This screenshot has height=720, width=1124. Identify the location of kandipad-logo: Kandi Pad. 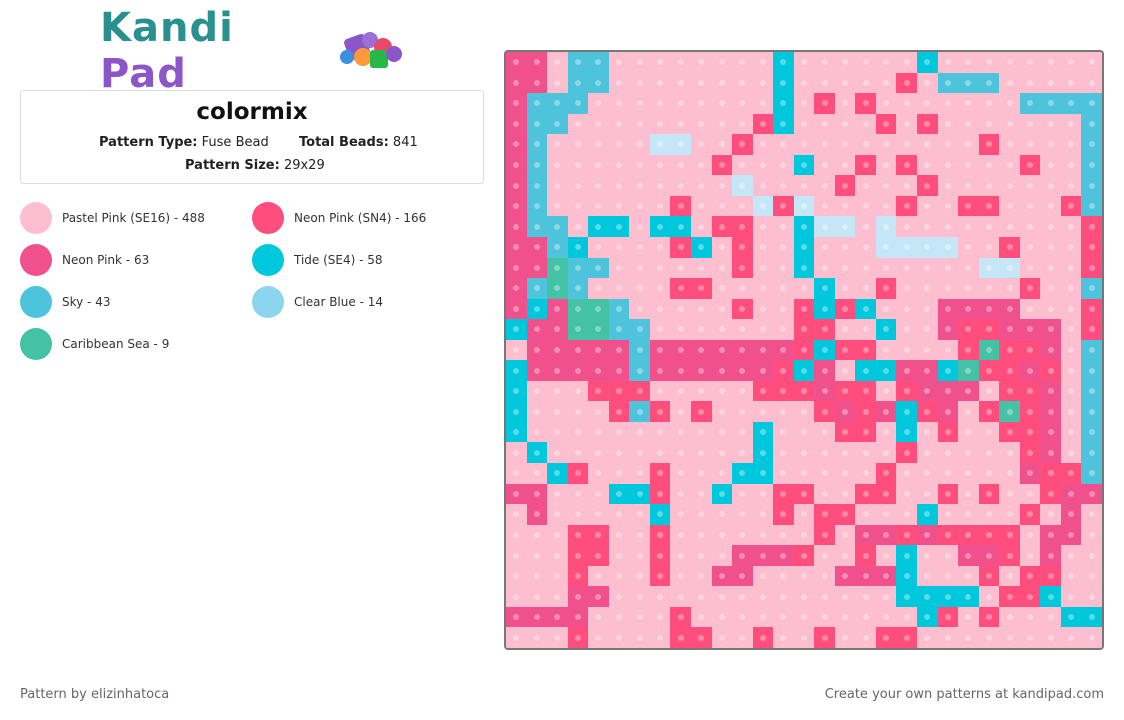
(255, 51).